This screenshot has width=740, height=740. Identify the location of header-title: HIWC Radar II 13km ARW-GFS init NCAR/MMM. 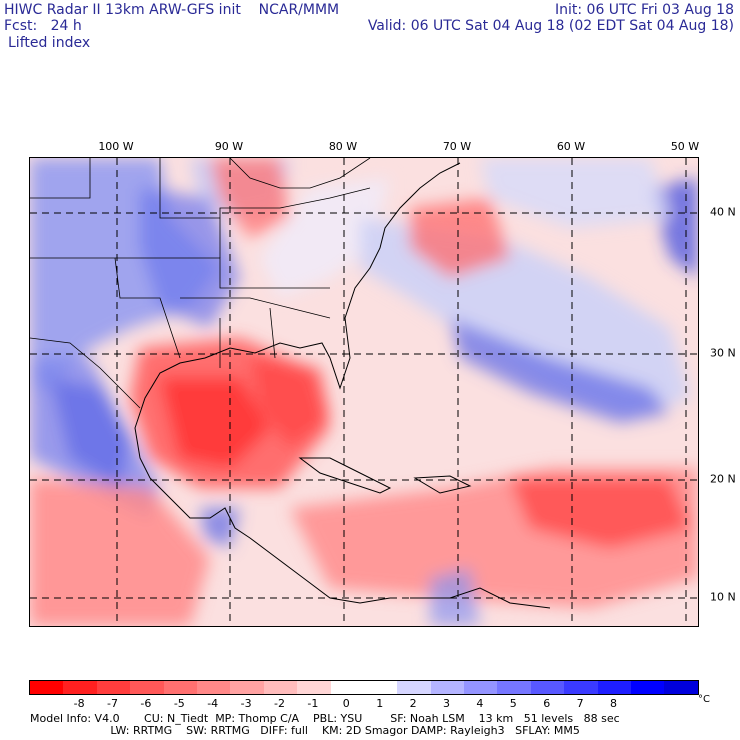
(172, 10).